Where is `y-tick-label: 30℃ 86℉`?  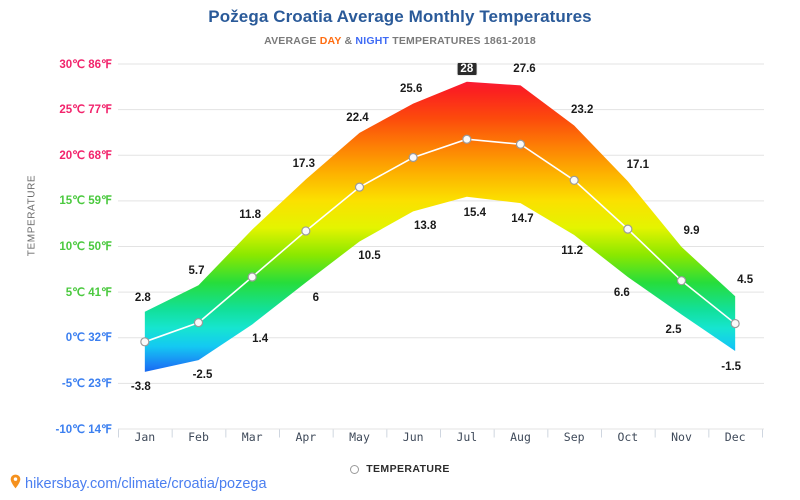
y-tick-label: 30℃ 86℉ is located at coordinates (85, 64).